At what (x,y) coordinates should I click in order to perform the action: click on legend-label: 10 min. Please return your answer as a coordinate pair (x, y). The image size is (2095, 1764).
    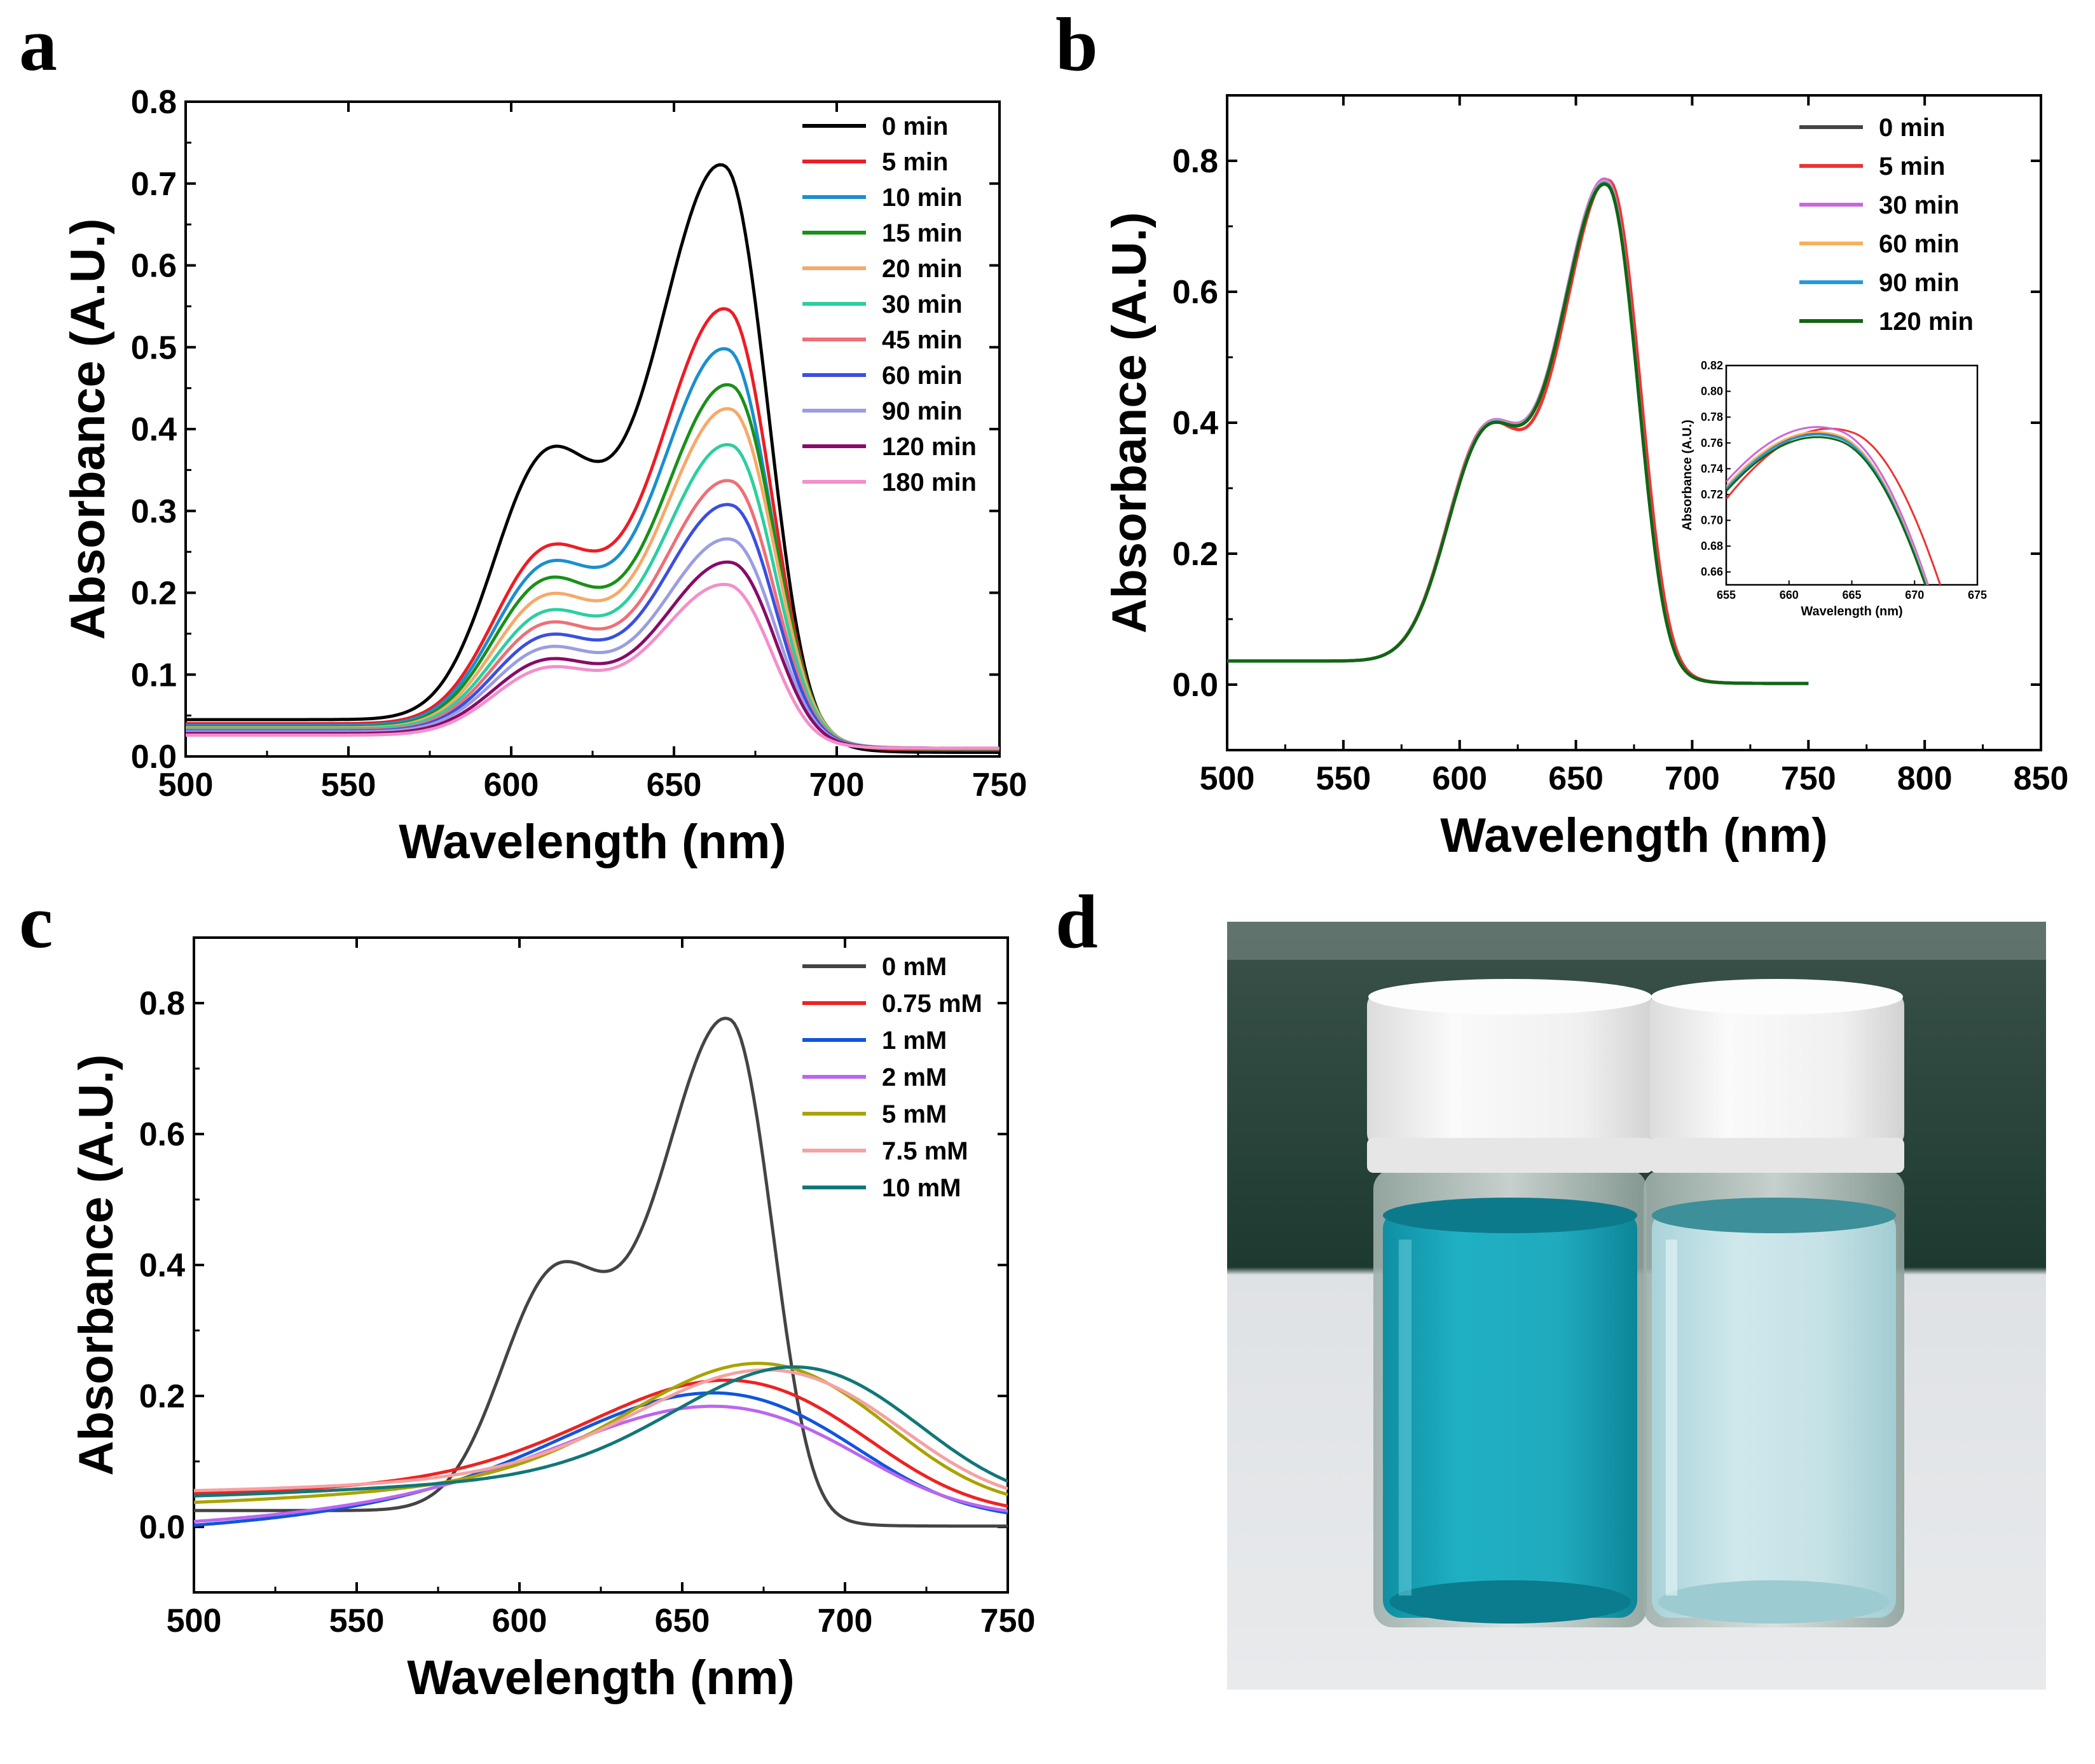
    Looking at the image, I should click on (922, 198).